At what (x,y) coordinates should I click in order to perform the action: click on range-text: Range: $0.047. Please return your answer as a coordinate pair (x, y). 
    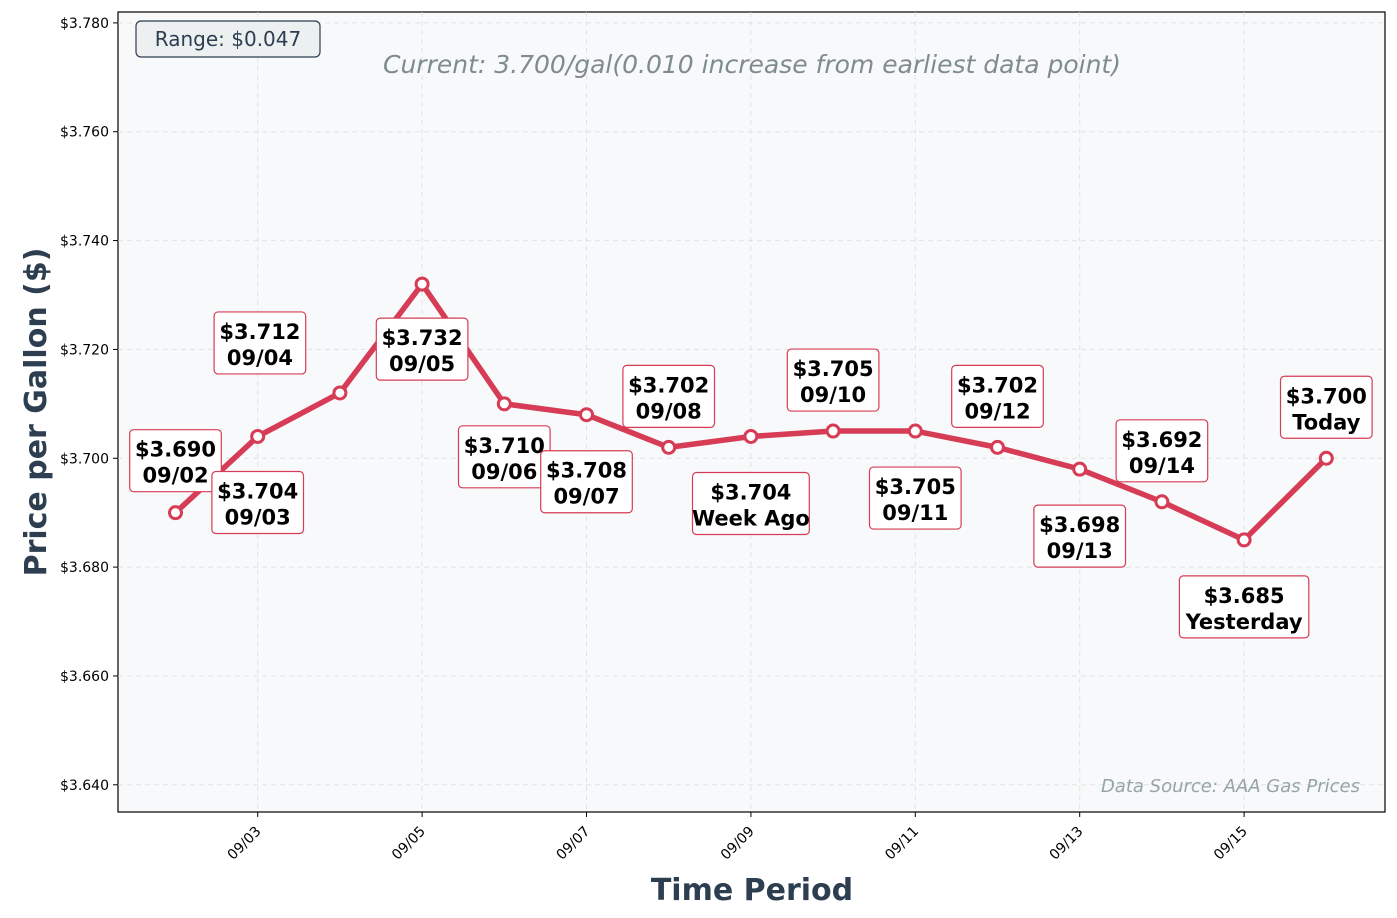
    Looking at the image, I should click on (228, 39).